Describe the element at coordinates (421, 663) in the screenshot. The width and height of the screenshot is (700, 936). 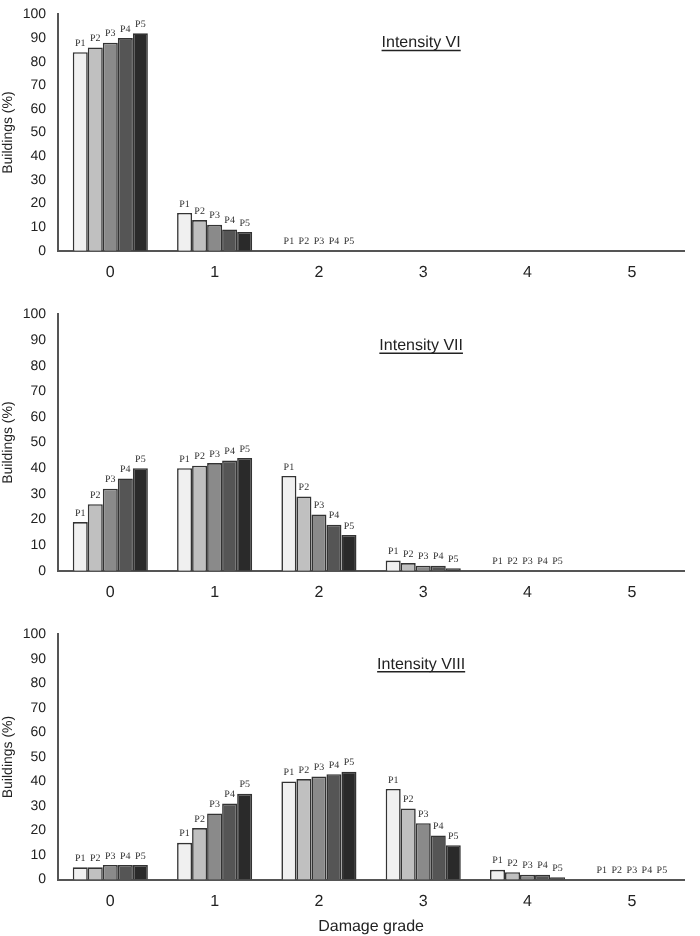
I see `text: Intensity VIII` at that location.